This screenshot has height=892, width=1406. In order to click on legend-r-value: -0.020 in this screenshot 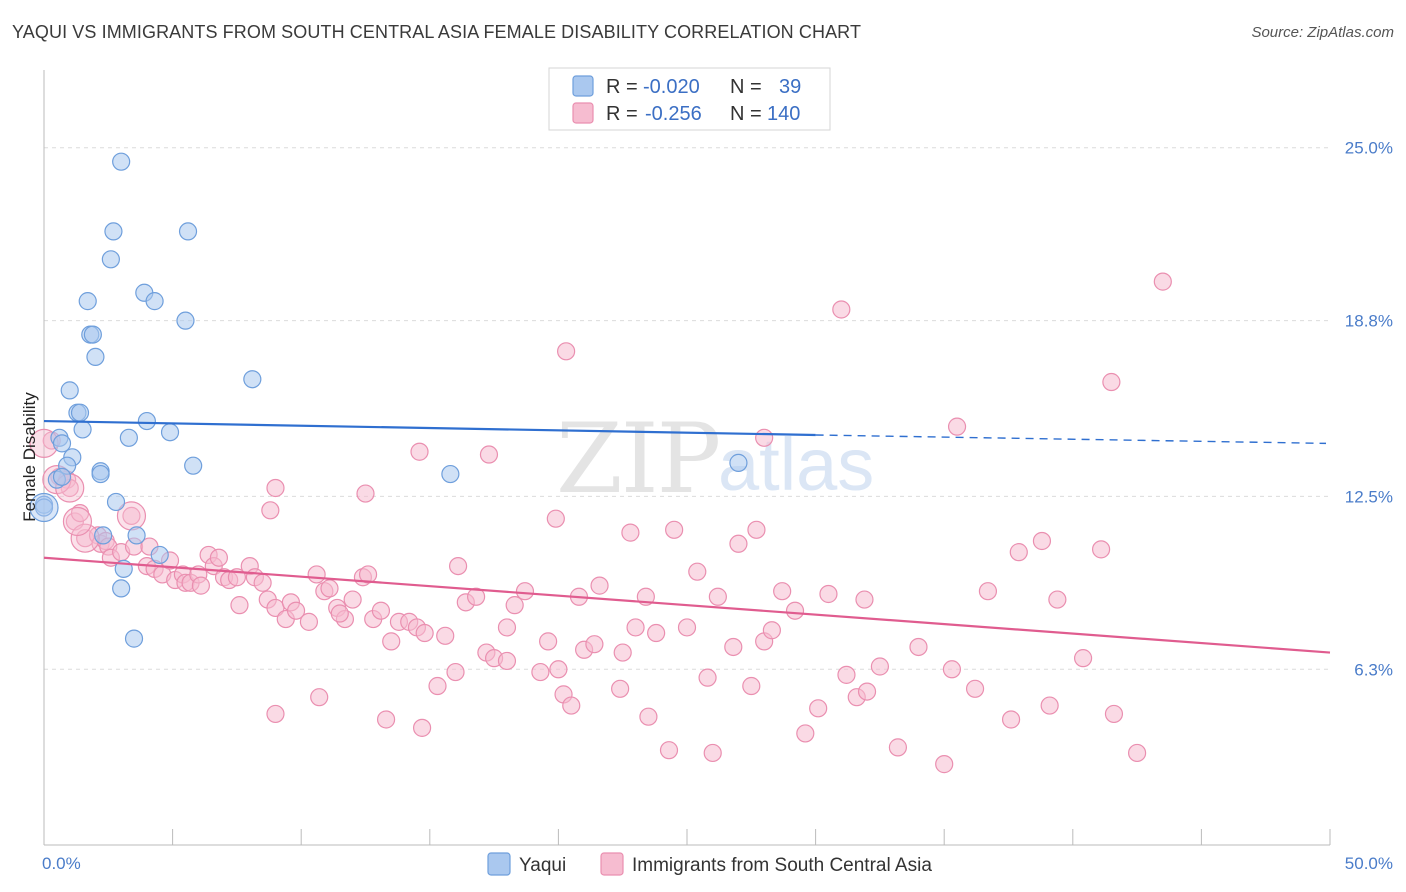, I will do `click(671, 87)`.